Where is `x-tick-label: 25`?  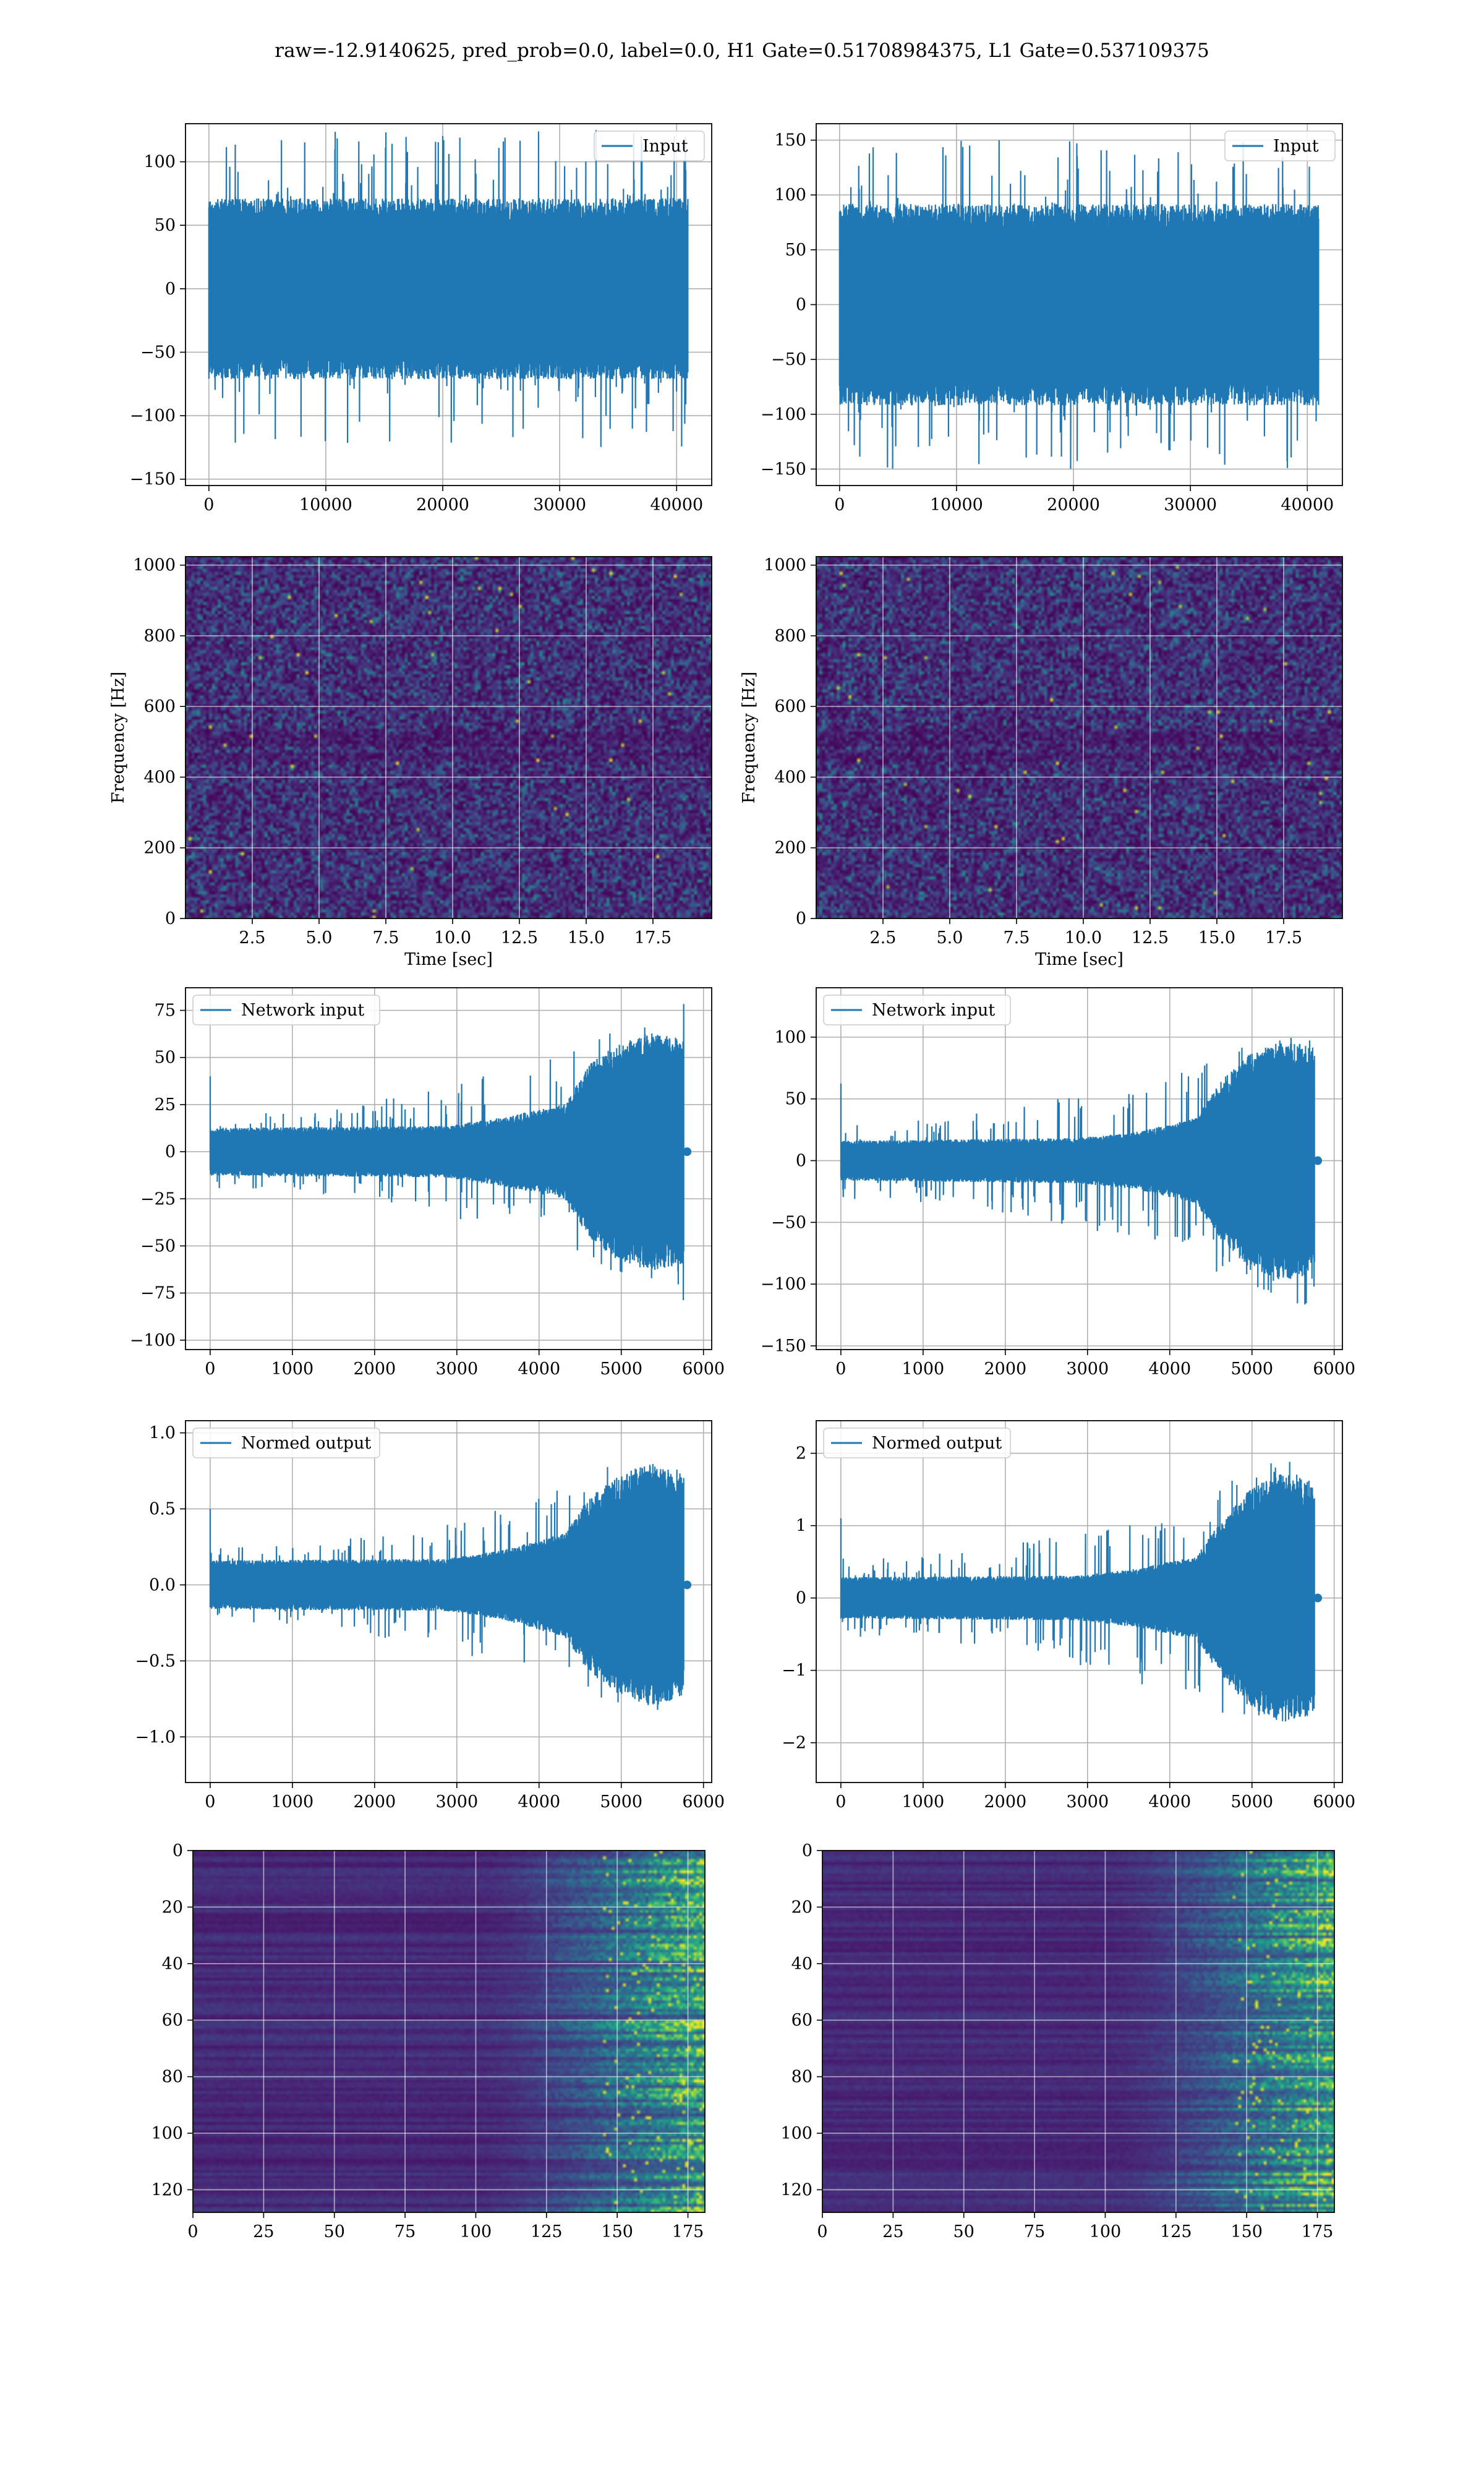
x-tick-label: 25 is located at coordinates (263, 2231).